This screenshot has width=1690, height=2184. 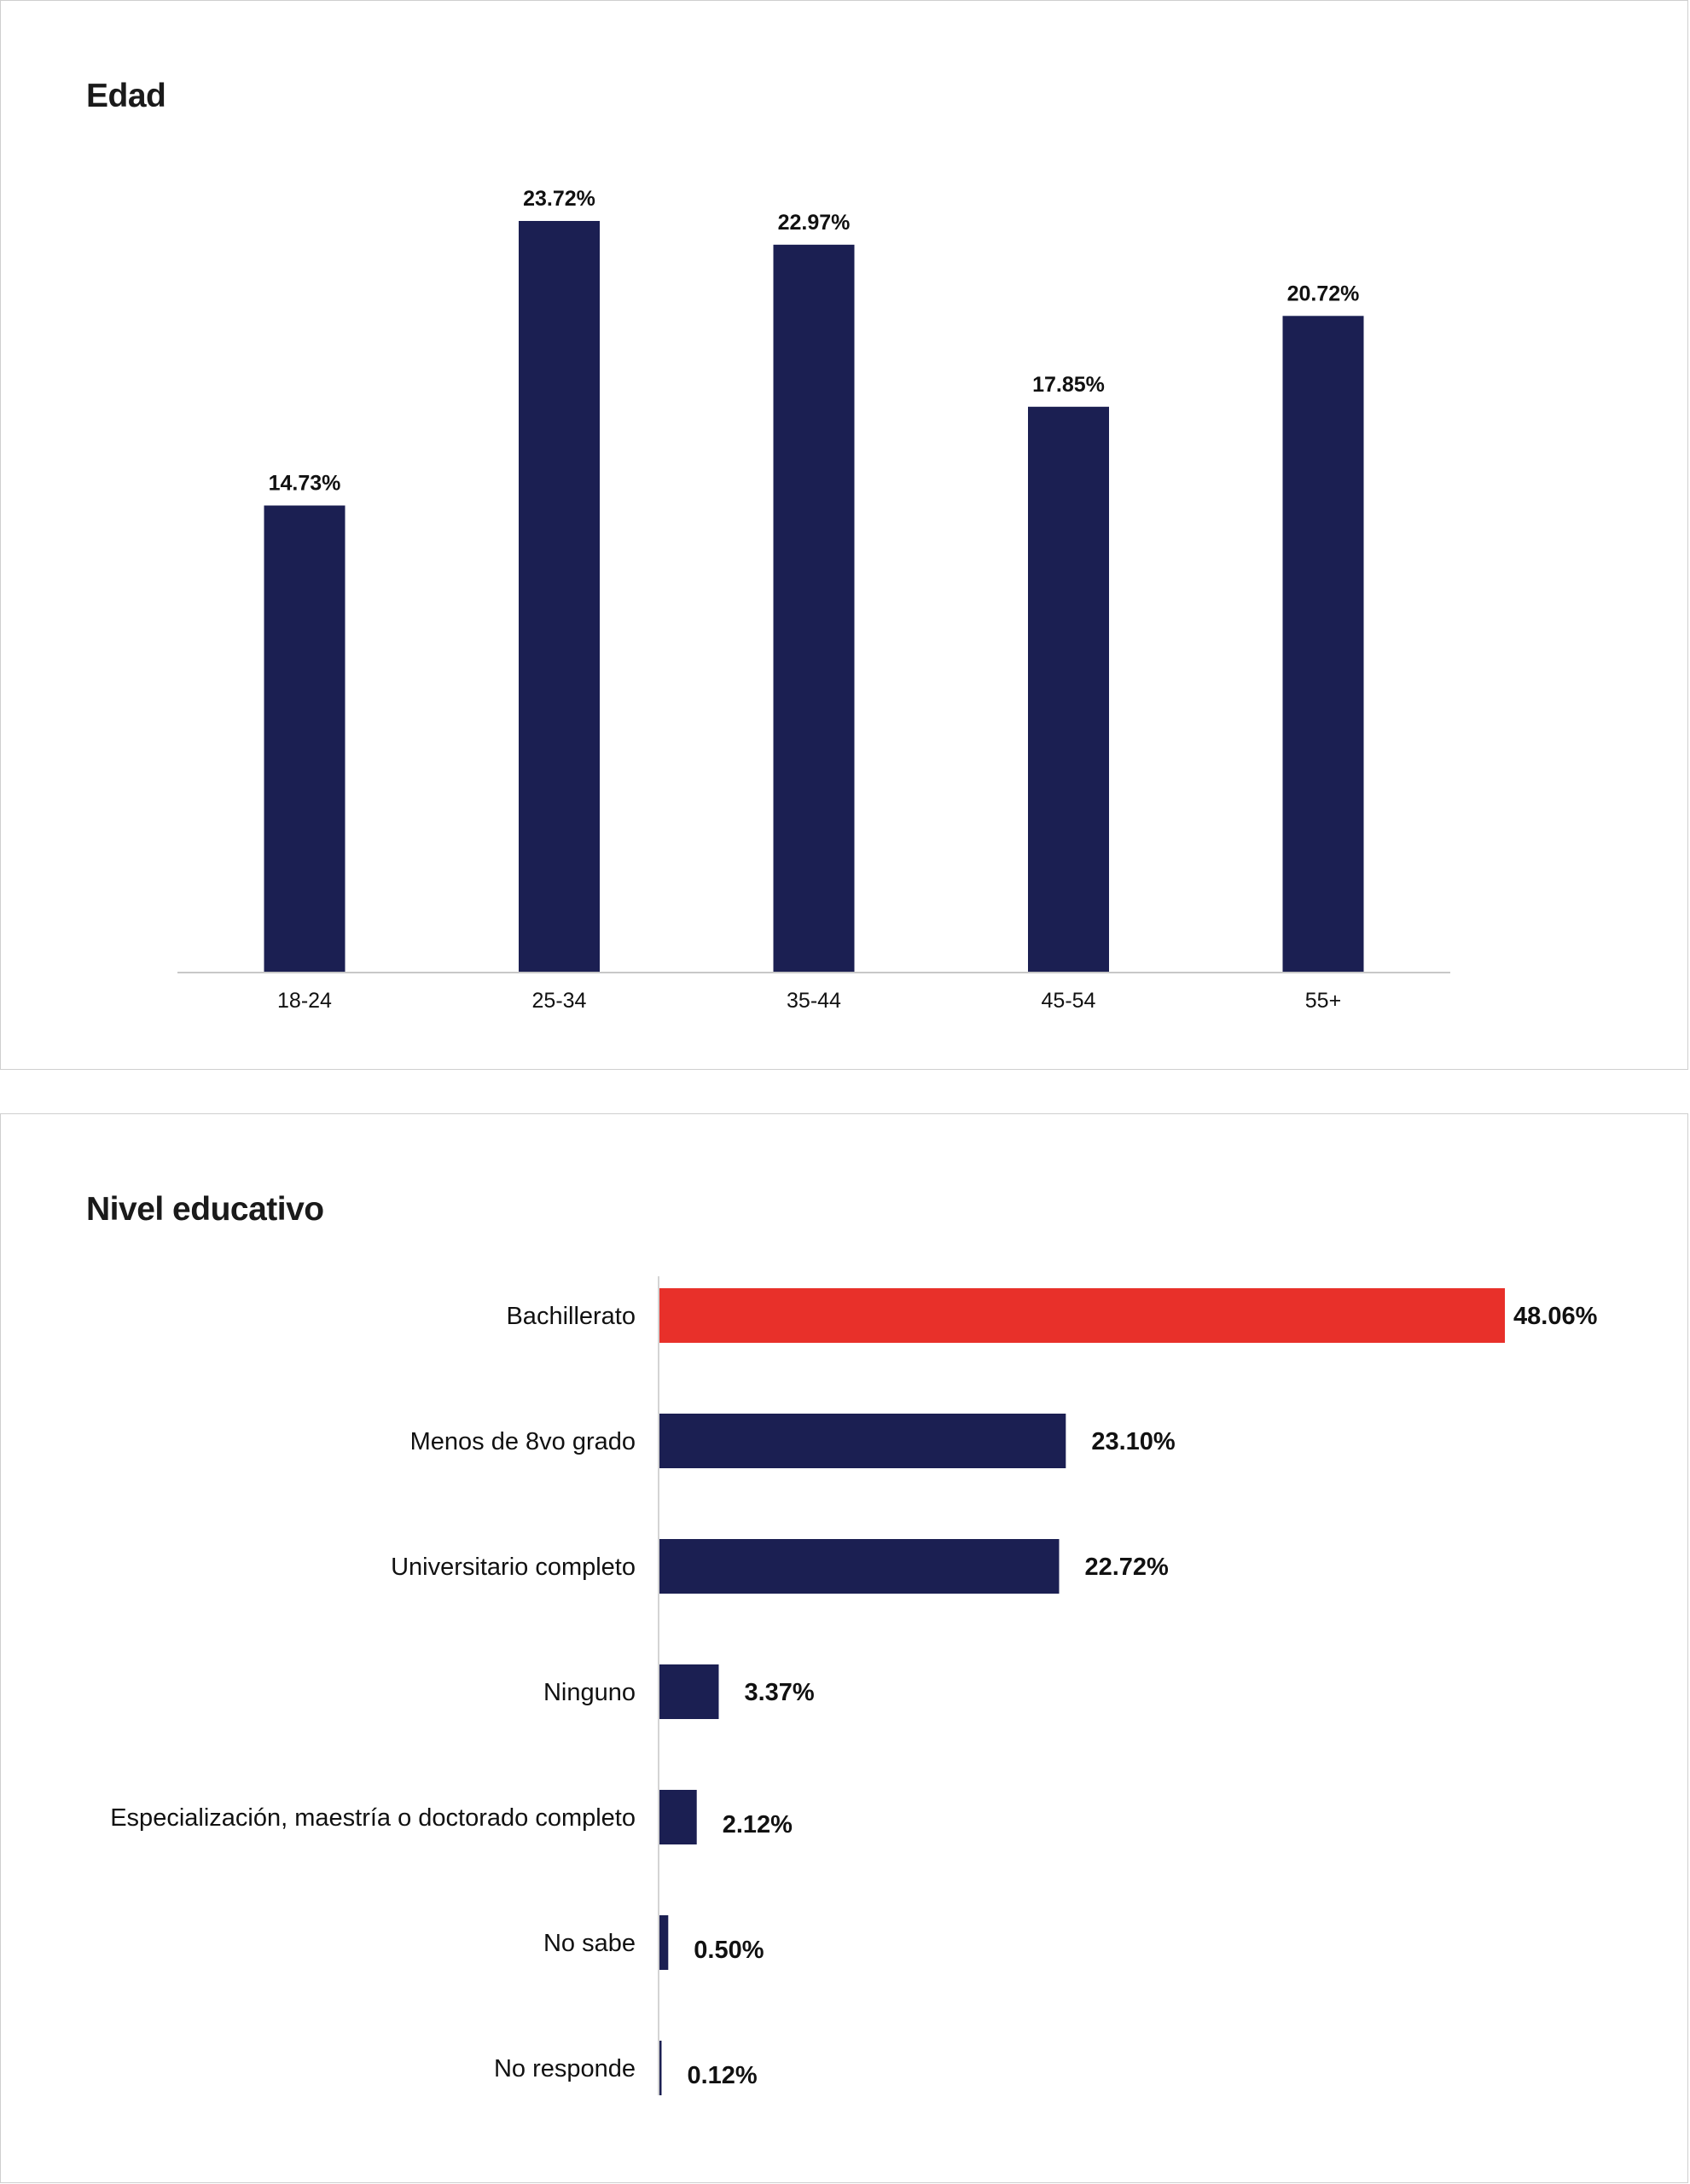 What do you see at coordinates (1069, 1001) in the screenshot?
I see `age-category-label: 45-54` at bounding box center [1069, 1001].